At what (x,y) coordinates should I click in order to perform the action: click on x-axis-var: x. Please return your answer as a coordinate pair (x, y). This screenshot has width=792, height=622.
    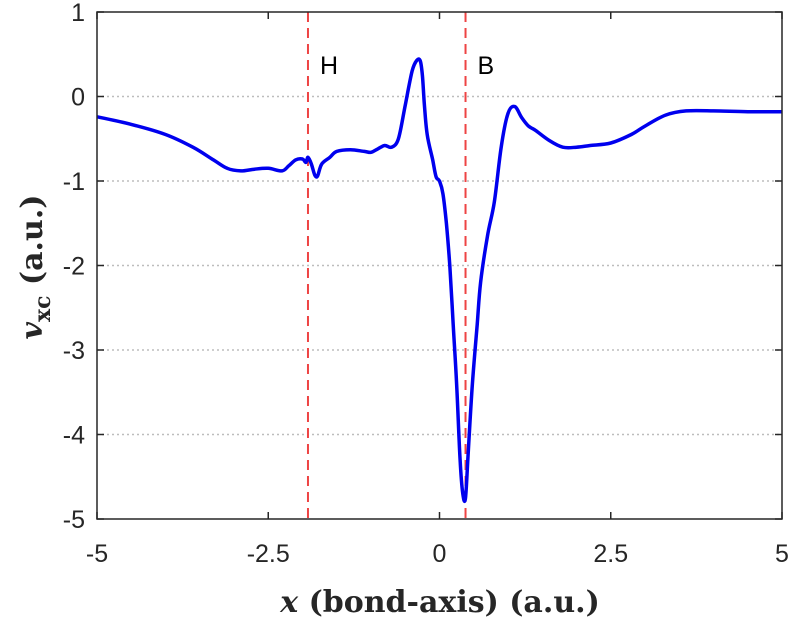
    Looking at the image, I should click on (289, 602).